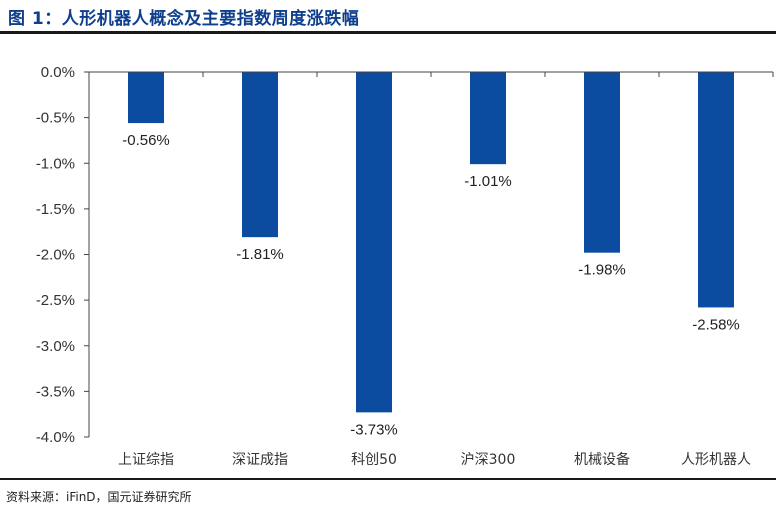 This screenshot has width=776, height=511. What do you see at coordinates (602, 459) in the screenshot?
I see `x-category-label: 机械设备` at bounding box center [602, 459].